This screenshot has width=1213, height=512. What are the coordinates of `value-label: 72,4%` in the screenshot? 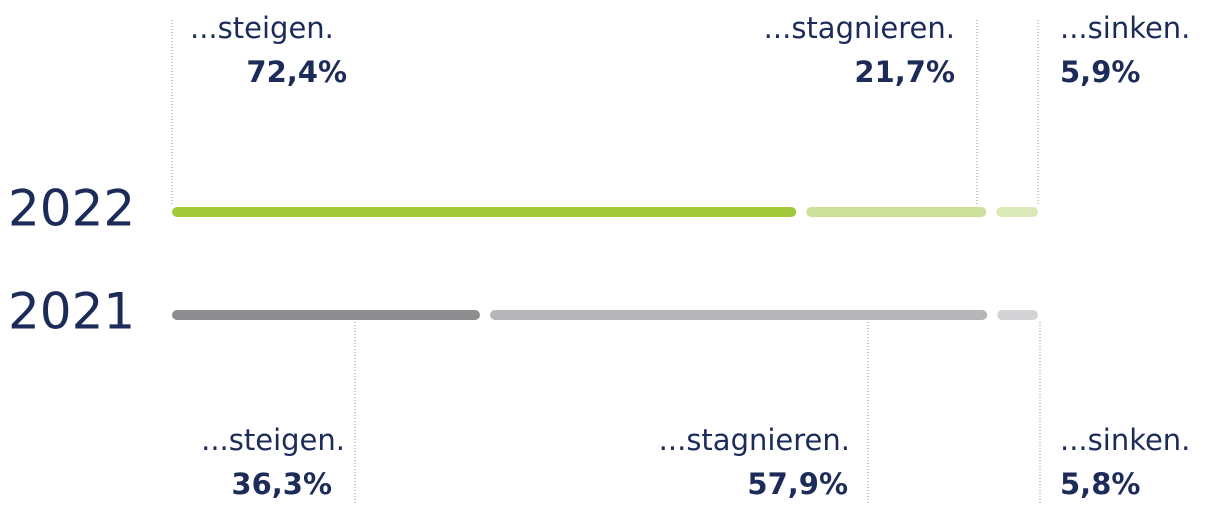 It's located at (296, 72).